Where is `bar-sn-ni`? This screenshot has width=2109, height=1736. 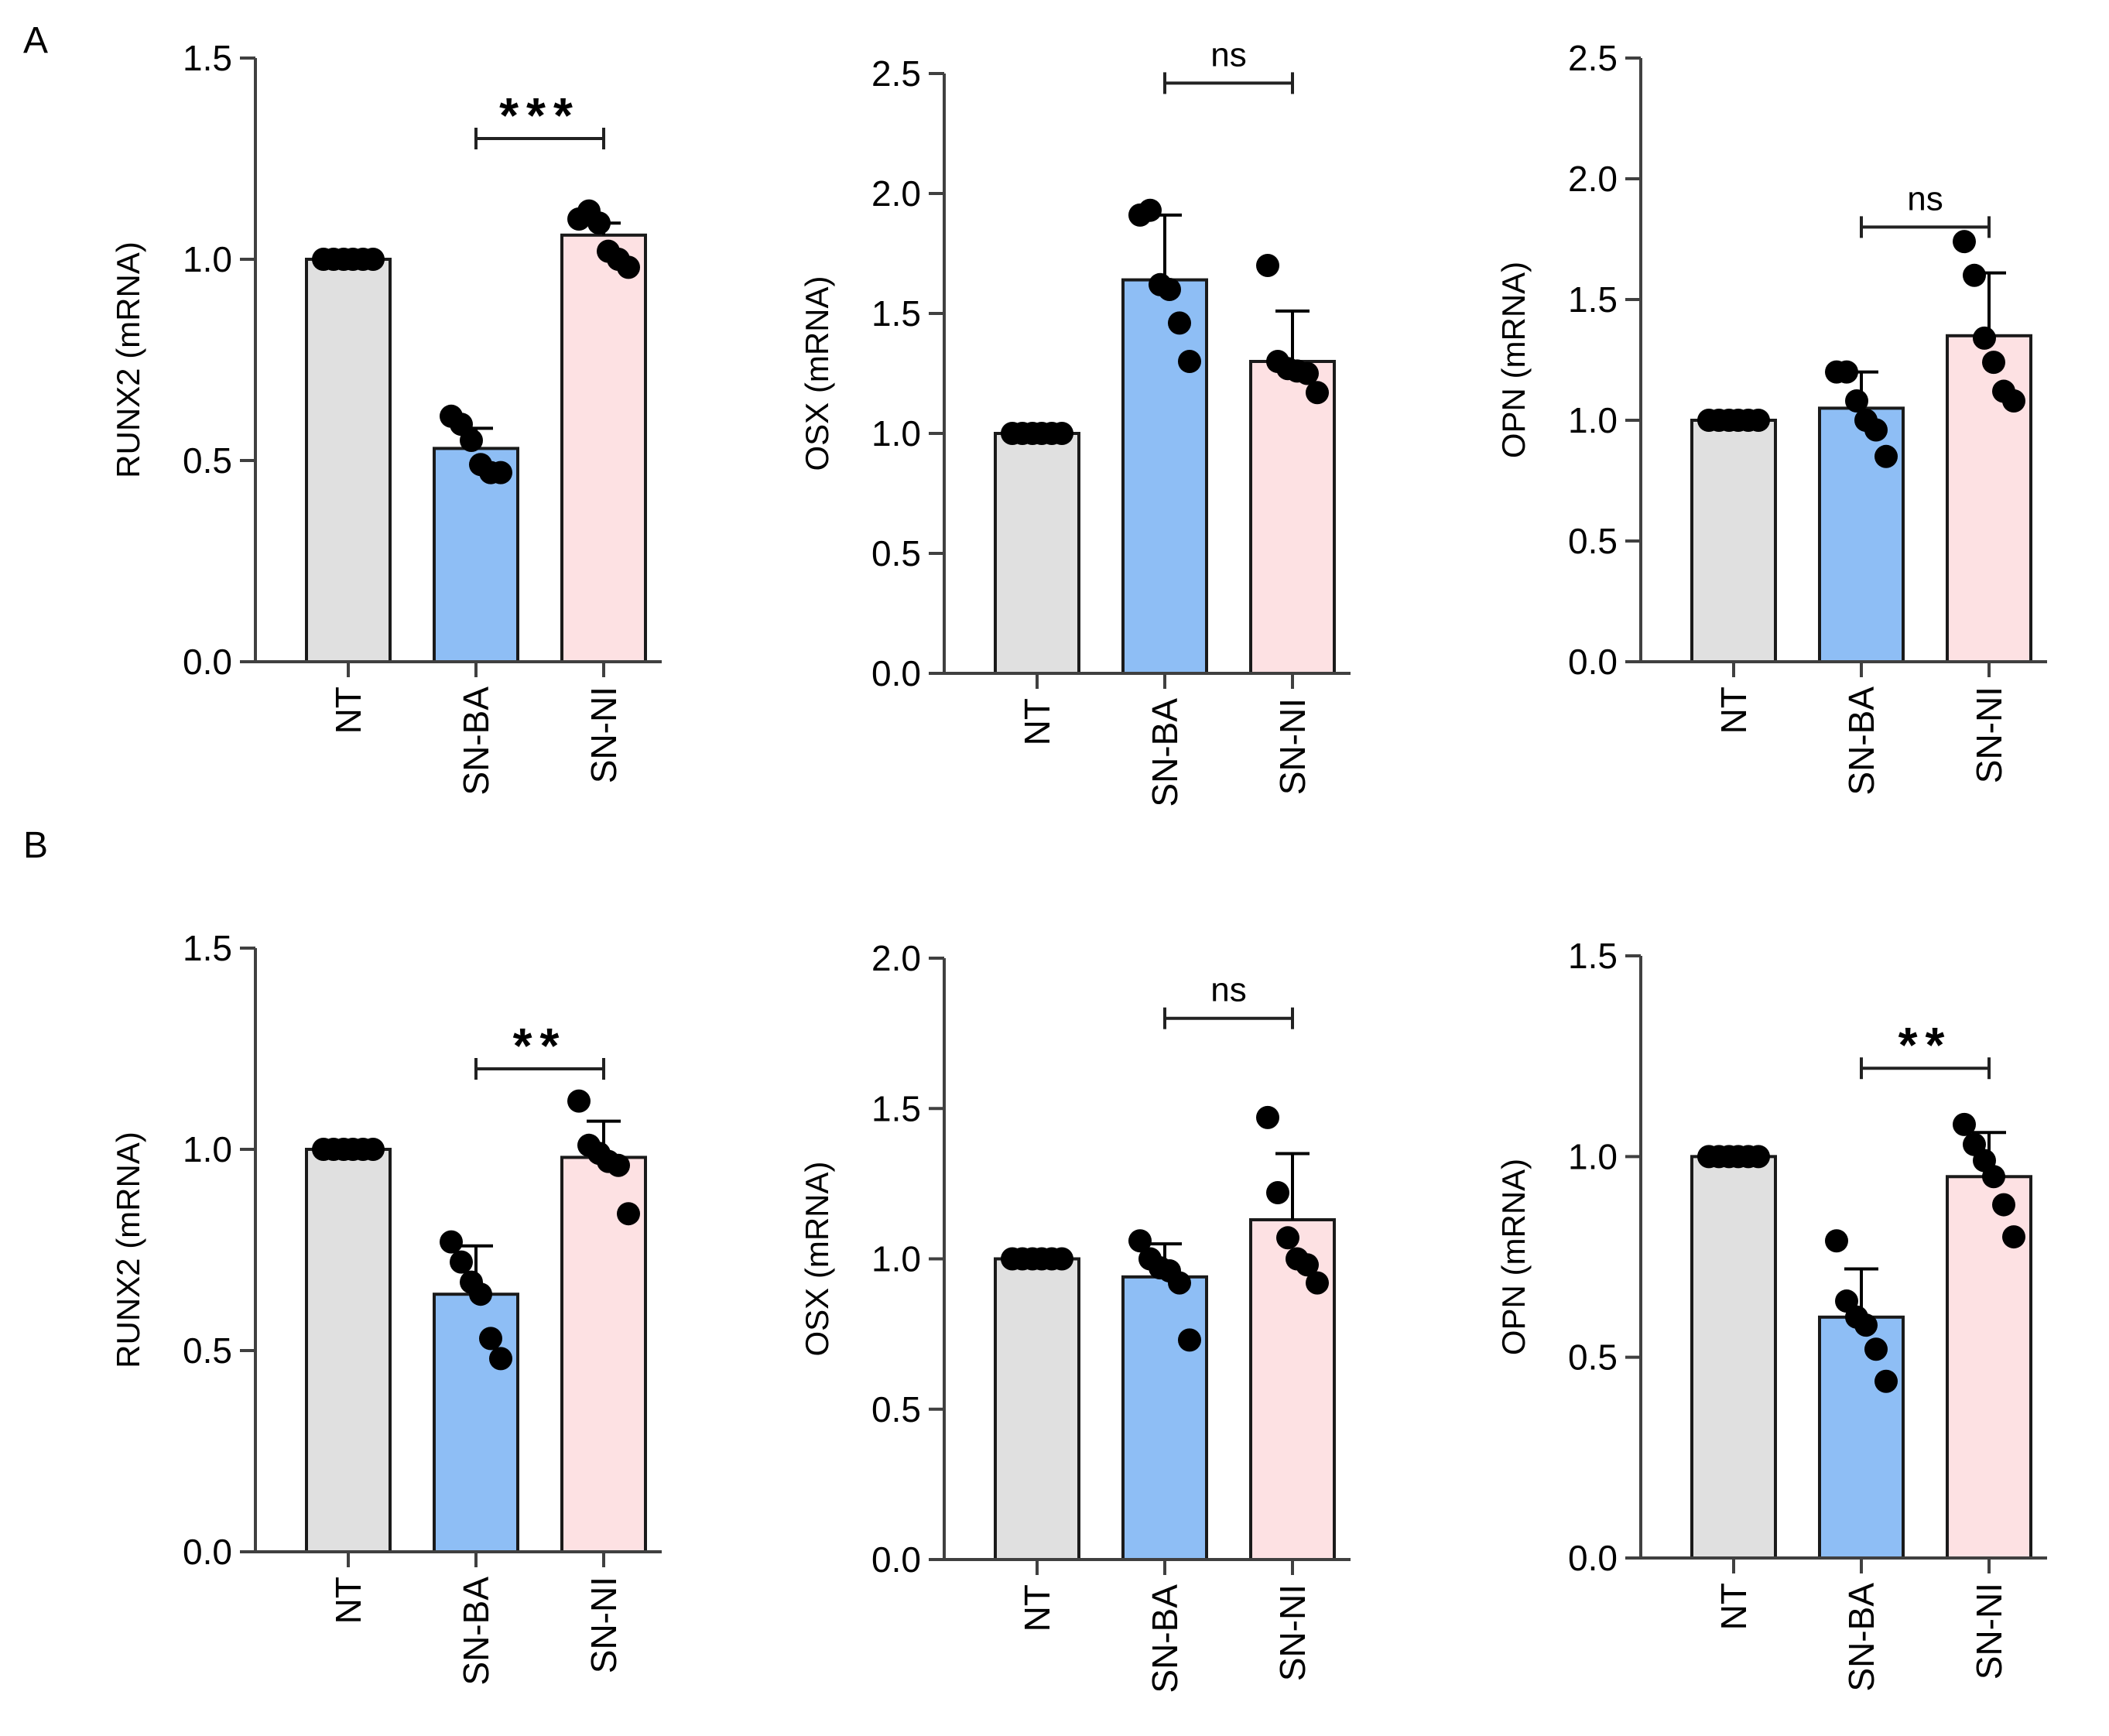
bar-sn-ni is located at coordinates (603, 448).